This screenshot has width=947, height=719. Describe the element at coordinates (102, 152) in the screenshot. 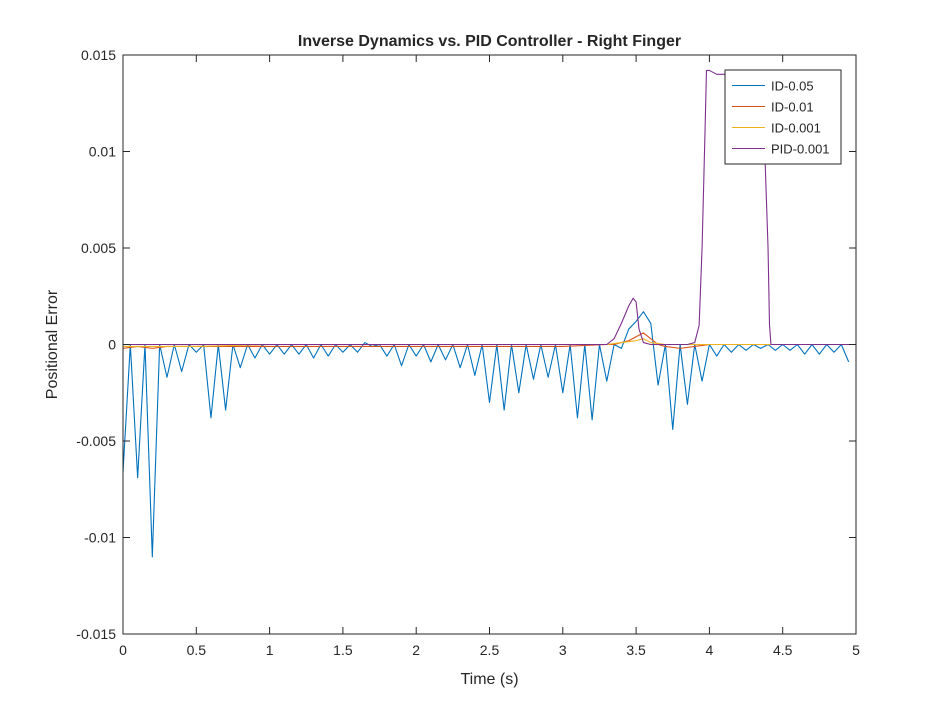

I see `y-tick-label: 0.01` at that location.